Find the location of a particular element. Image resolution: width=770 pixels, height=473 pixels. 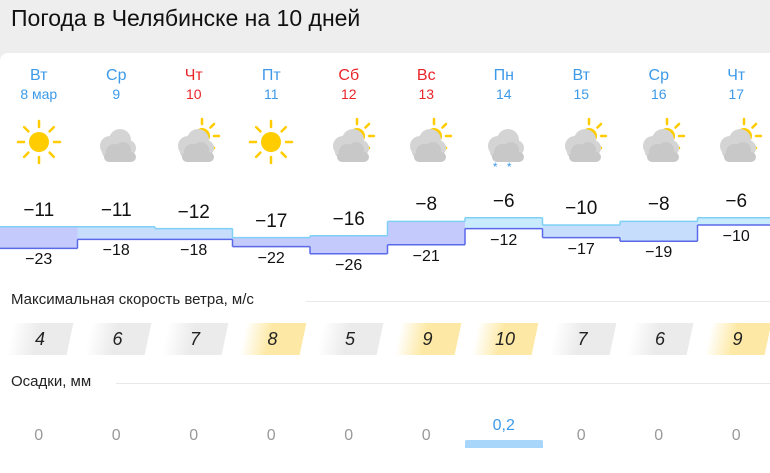

day-date: 8 мар is located at coordinates (39, 94).